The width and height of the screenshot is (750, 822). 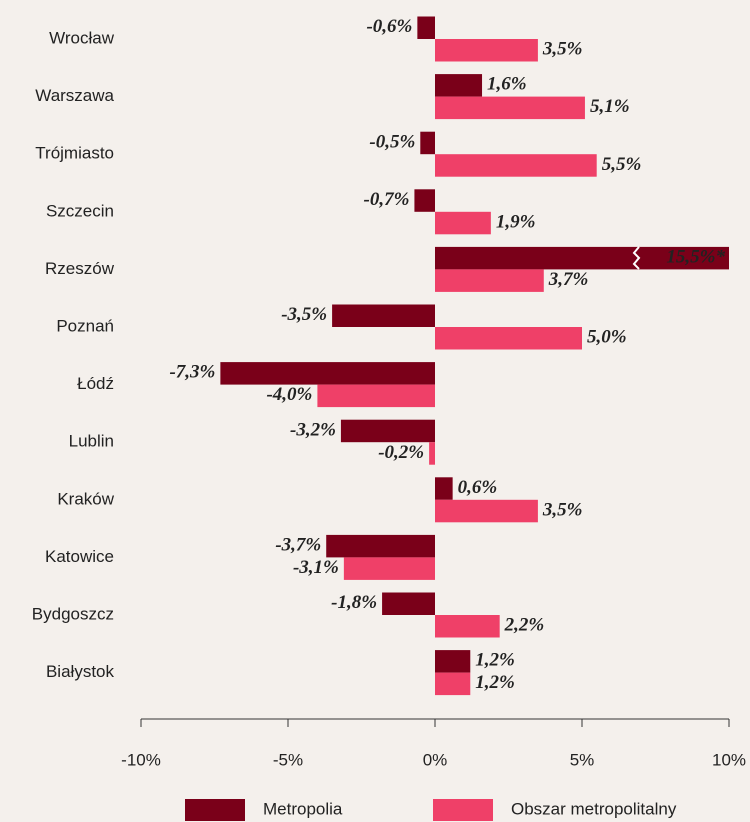 What do you see at coordinates (568, 279) in the screenshot?
I see `value-label: 3,7%` at bounding box center [568, 279].